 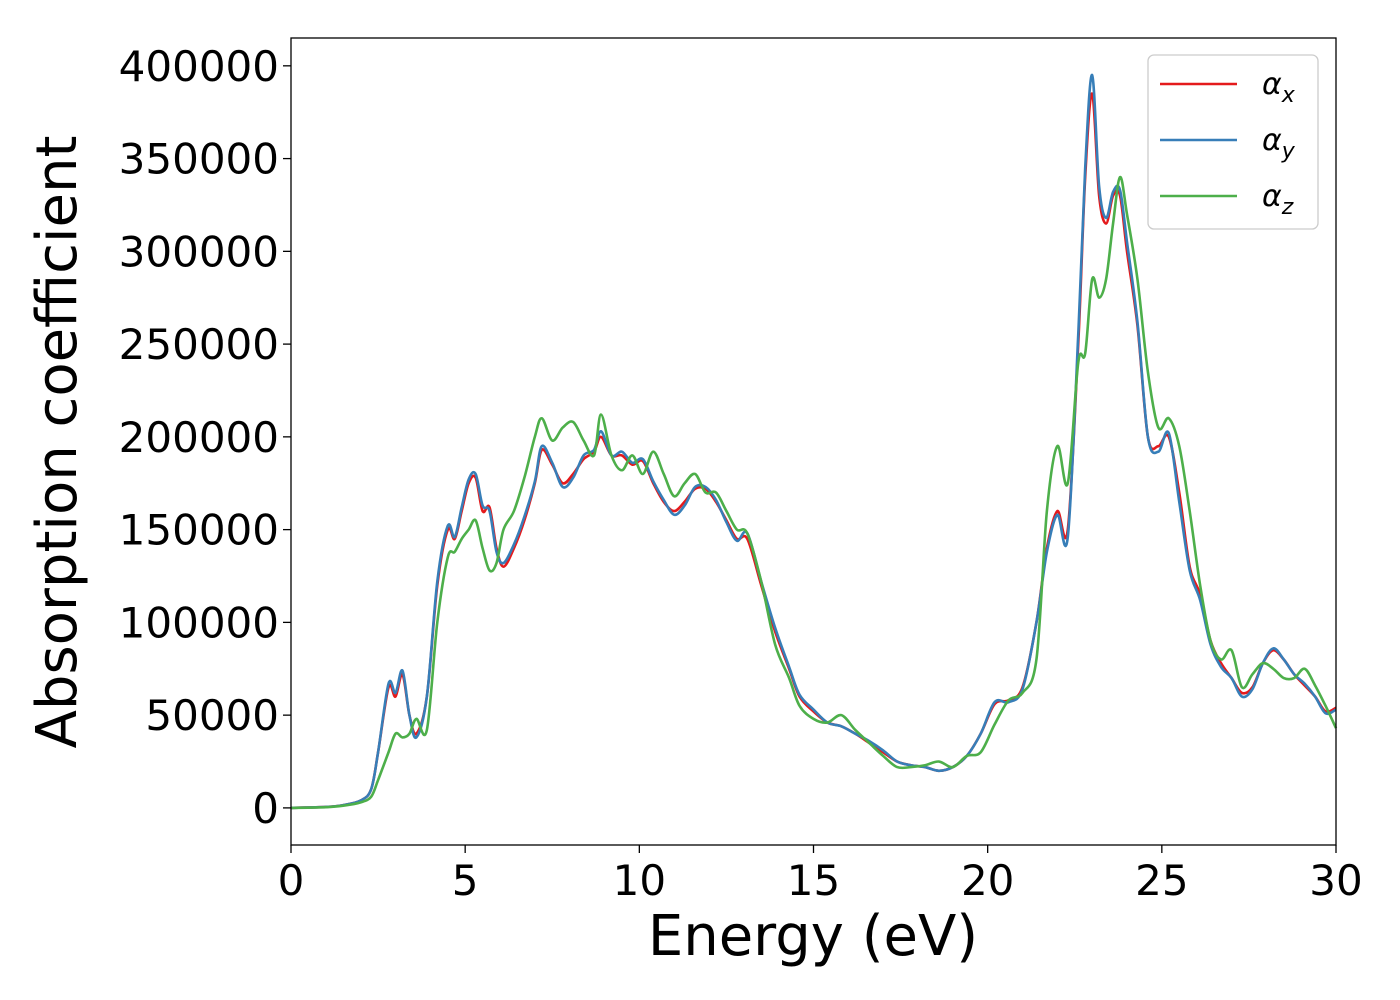 What do you see at coordinates (265, 808) in the screenshot?
I see `y-tick-label: 0` at bounding box center [265, 808].